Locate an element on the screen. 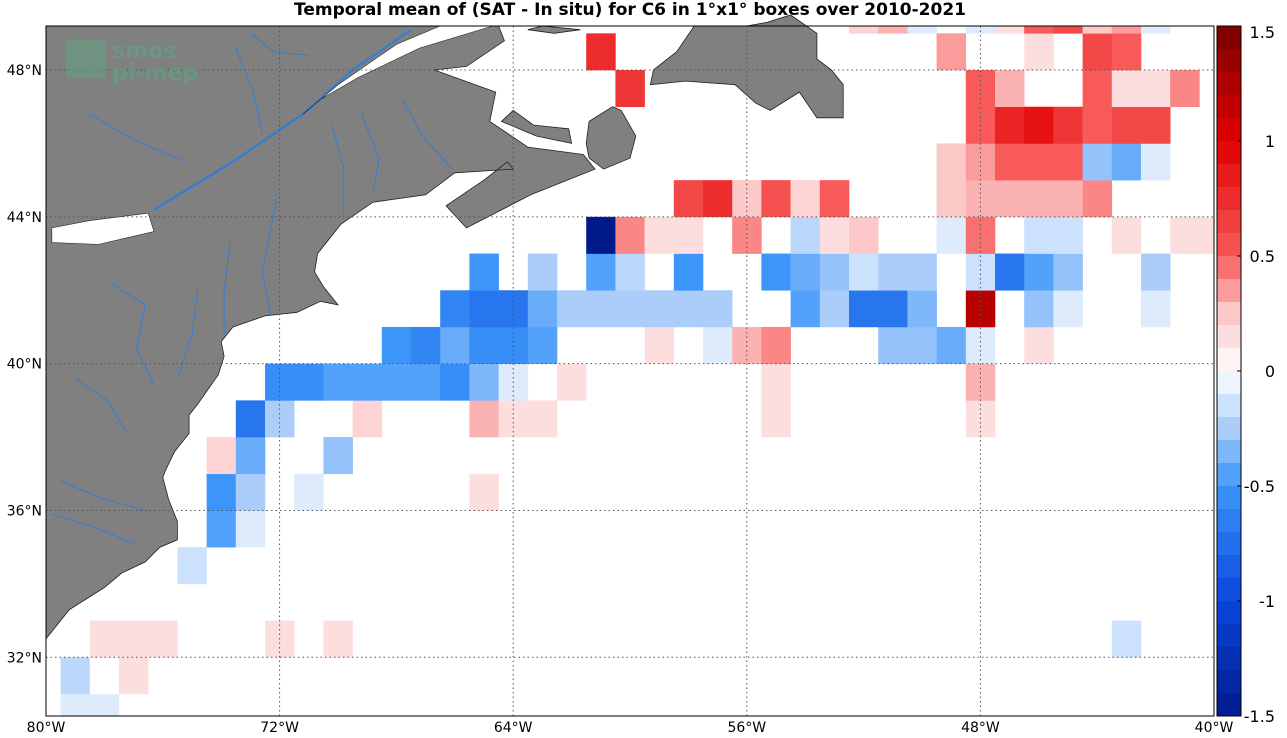 The width and height of the screenshot is (1287, 738). lake-ontario is located at coordinates (103, 228).